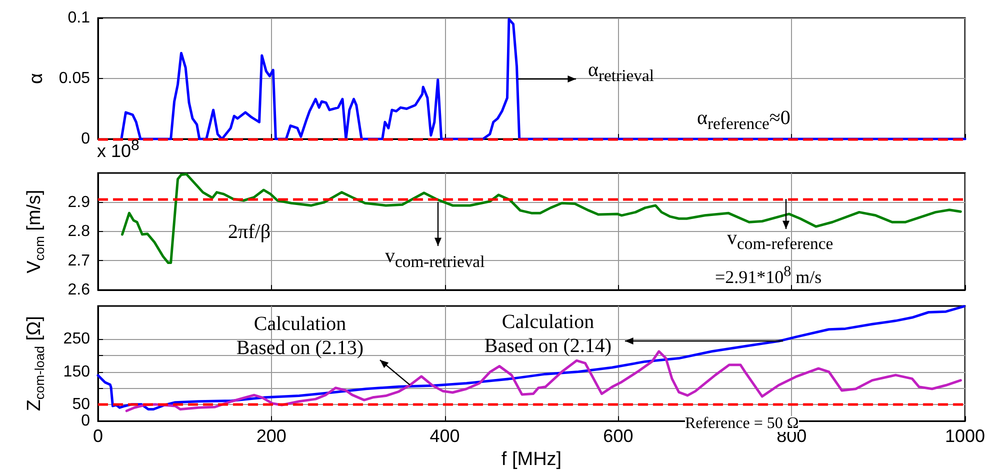 This screenshot has width=999, height=474. I want to click on y-tick-label: 250, so click(76, 339).